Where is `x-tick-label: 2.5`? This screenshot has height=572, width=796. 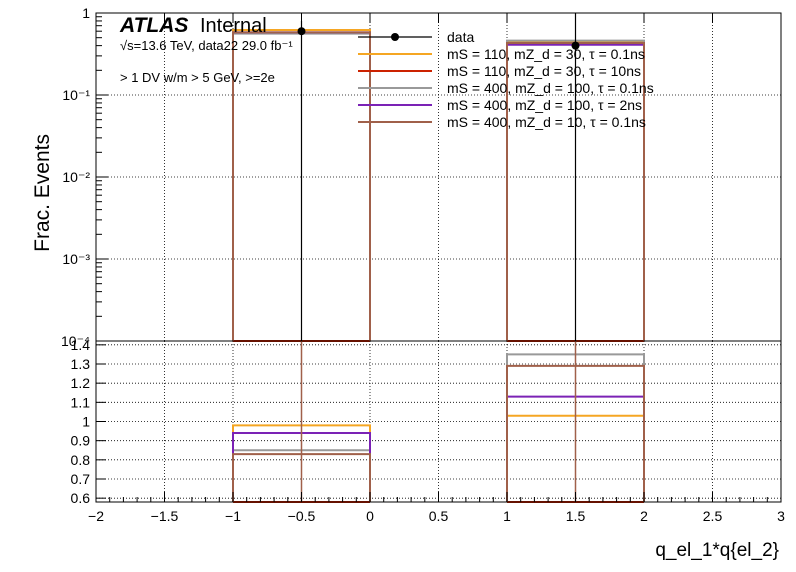 x-tick-label: 2.5 is located at coordinates (713, 516).